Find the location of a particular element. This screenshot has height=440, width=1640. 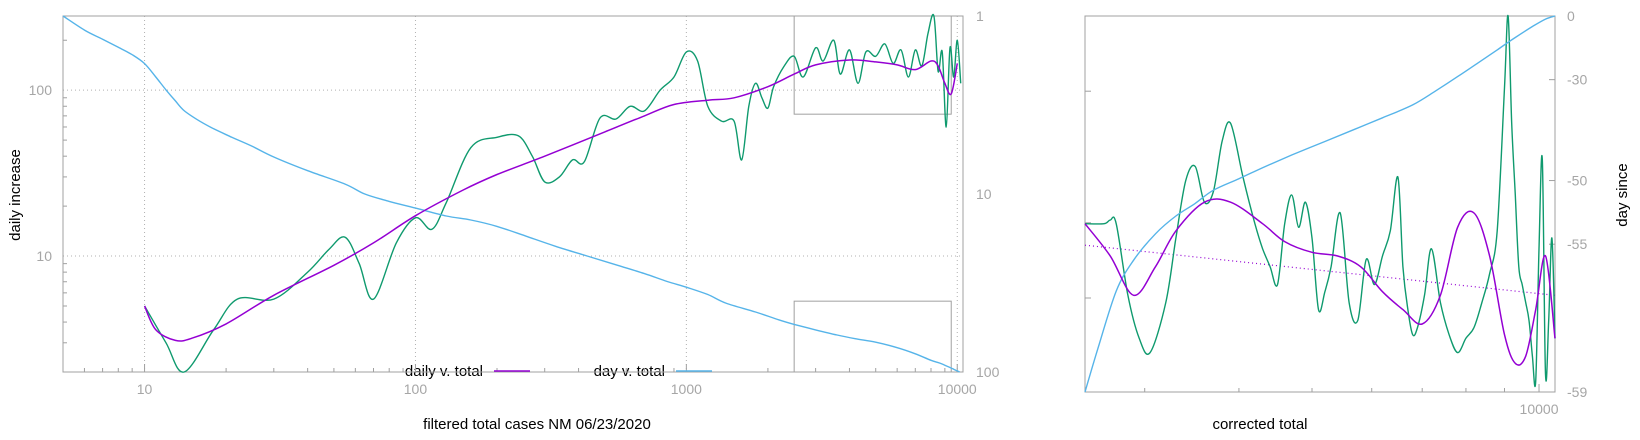

series-right-daily-v-total-line is located at coordinates (1320, 282).